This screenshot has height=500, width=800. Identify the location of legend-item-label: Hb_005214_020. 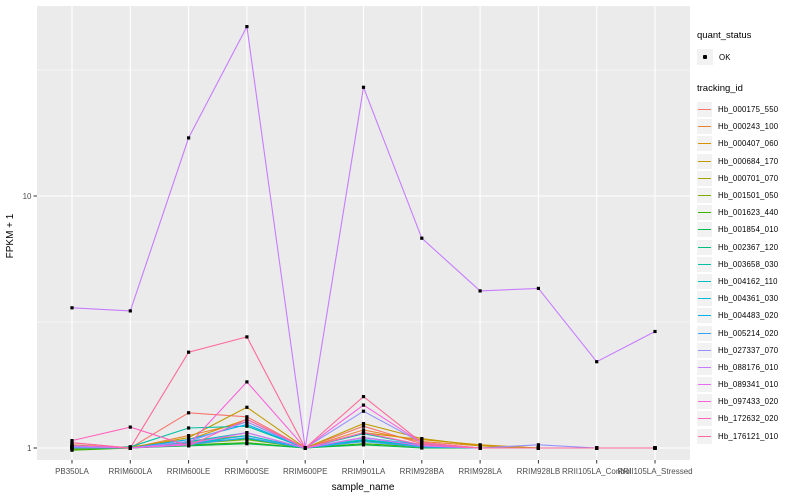
(748, 333).